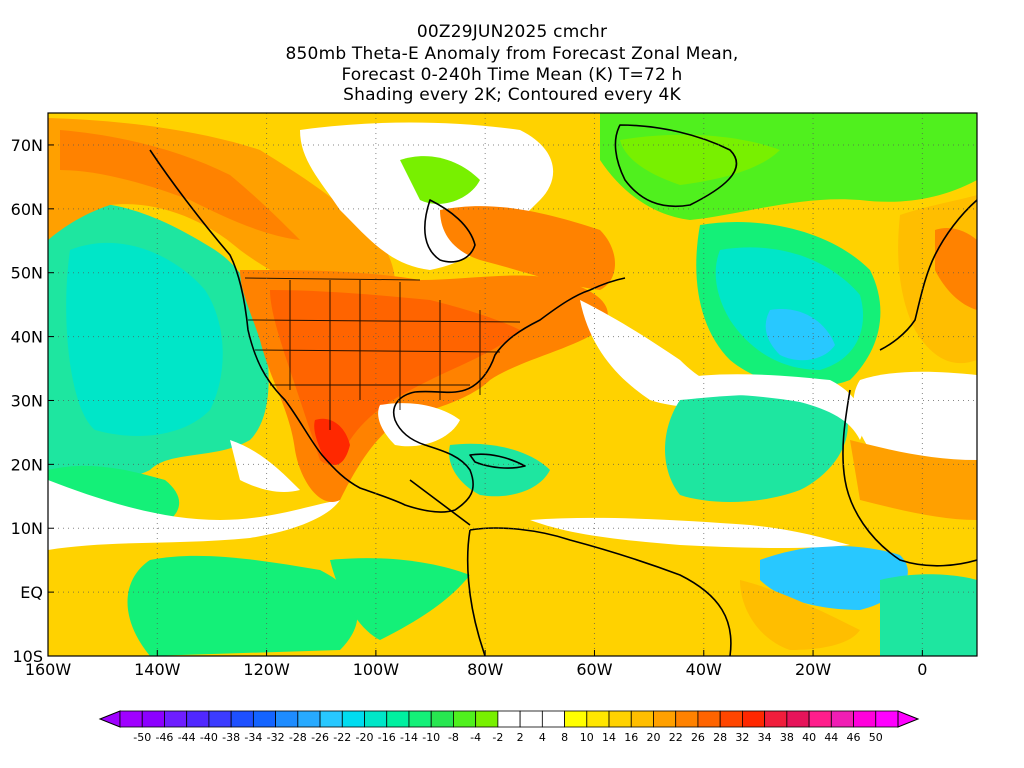 This screenshot has width=1024, height=768. I want to click on atlantic-subtropical-cool, so click(756, 448).